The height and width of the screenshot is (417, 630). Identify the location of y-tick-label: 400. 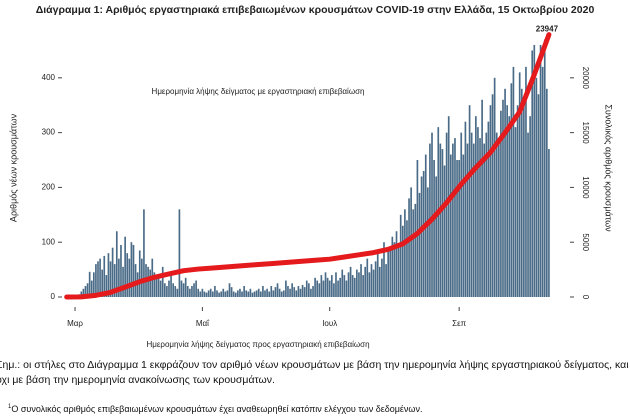
(49, 77).